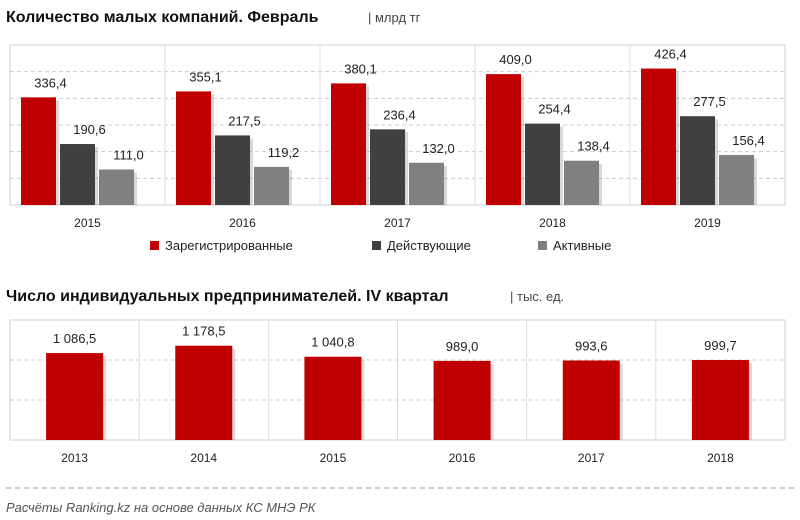 The width and height of the screenshot is (800, 520). I want to click on data-label: 999,7, so click(720, 345).